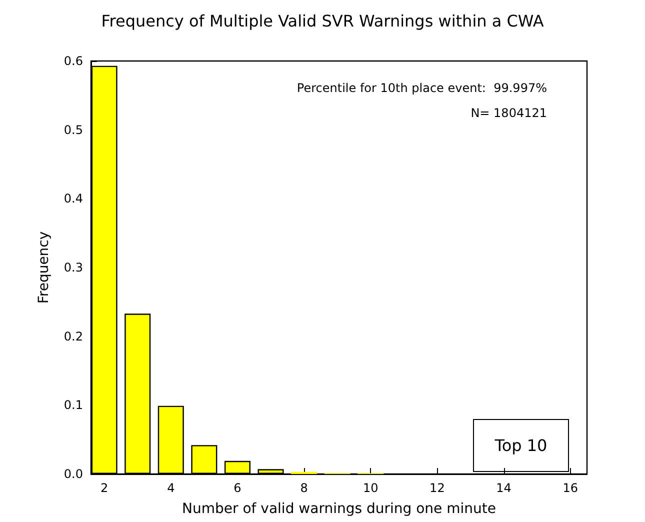  I want to click on outlined-box: Top 10, so click(521, 445).